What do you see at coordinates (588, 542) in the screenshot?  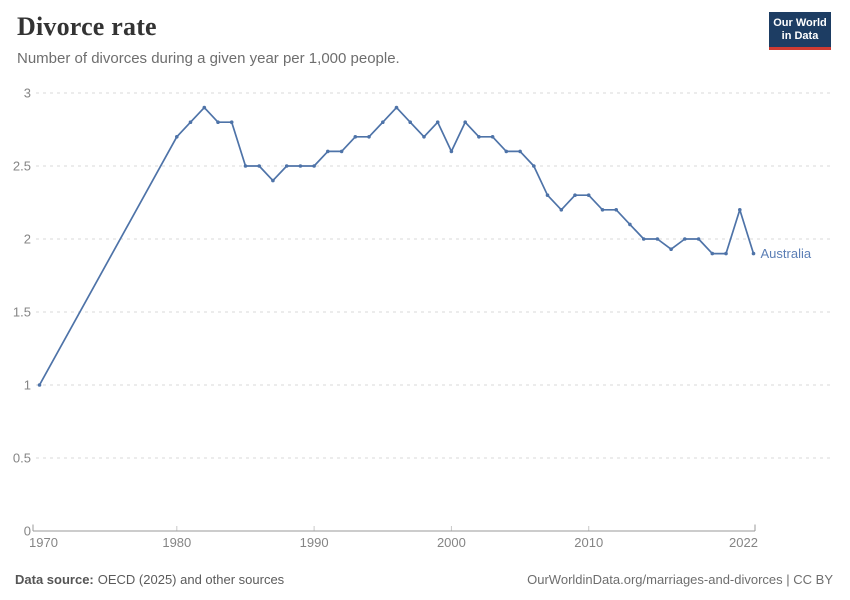 I see `x-axis-tick-label: 2010` at bounding box center [588, 542].